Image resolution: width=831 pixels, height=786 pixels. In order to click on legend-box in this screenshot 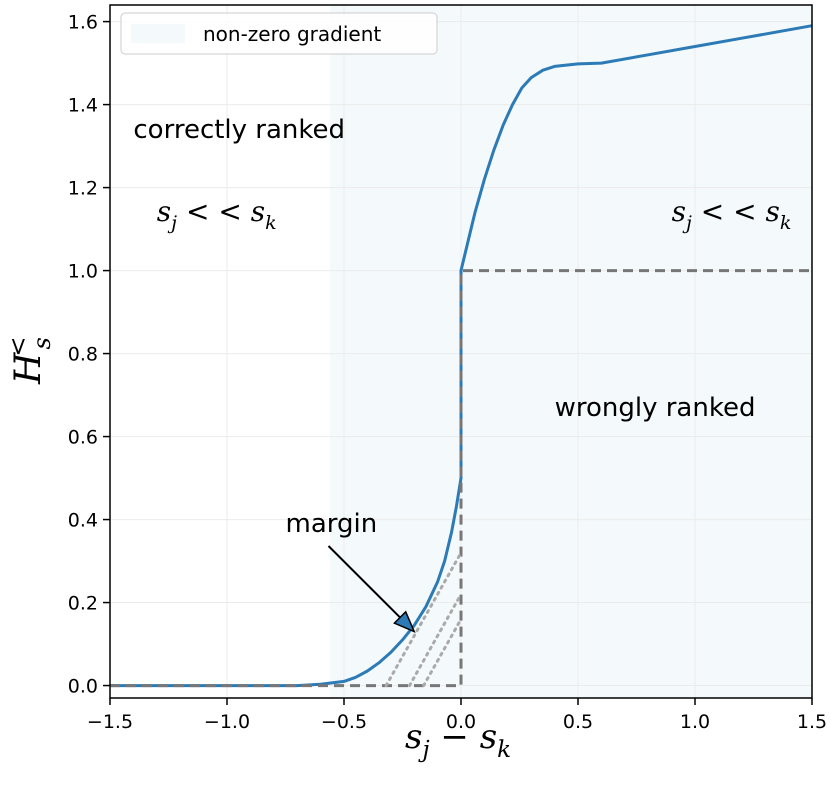, I will do `click(279, 33)`.